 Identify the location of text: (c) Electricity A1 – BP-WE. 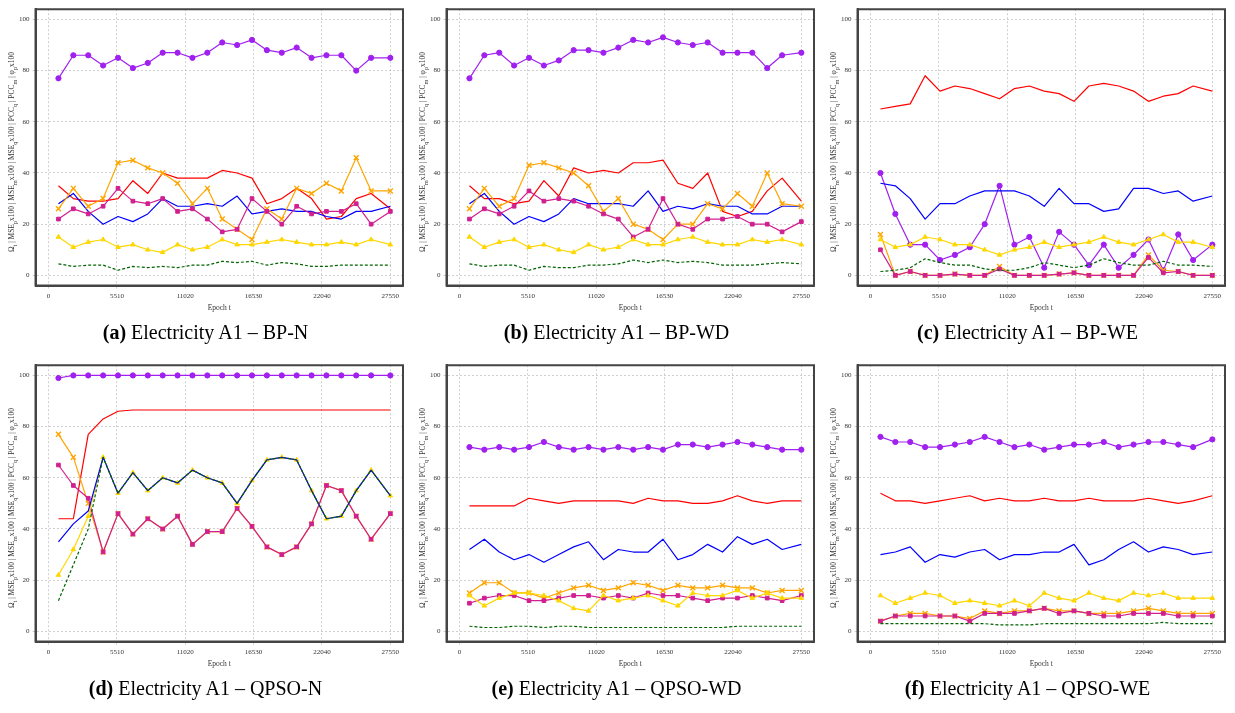
(1027, 333).